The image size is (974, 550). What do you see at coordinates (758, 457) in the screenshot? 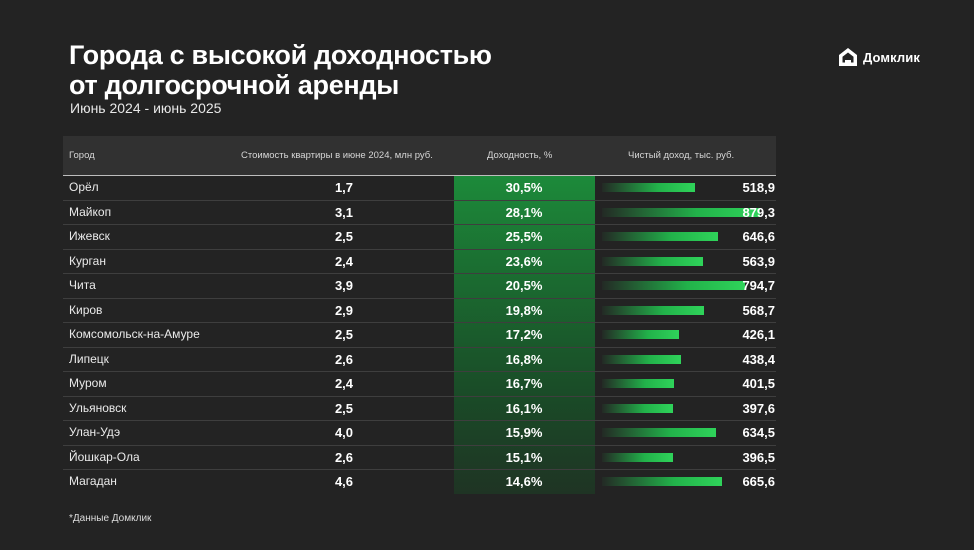
I see `net-income-value: 396,5` at bounding box center [758, 457].